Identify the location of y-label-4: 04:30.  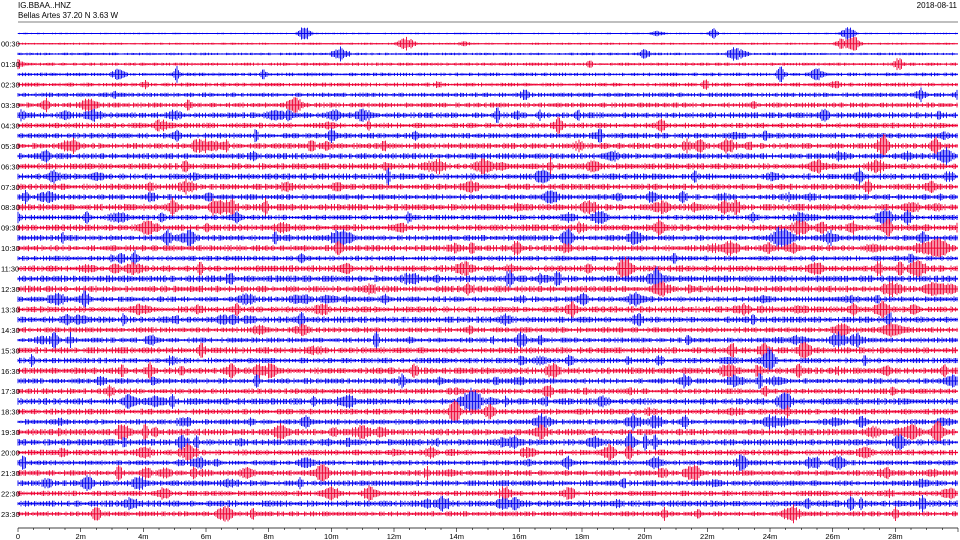
(10, 125).